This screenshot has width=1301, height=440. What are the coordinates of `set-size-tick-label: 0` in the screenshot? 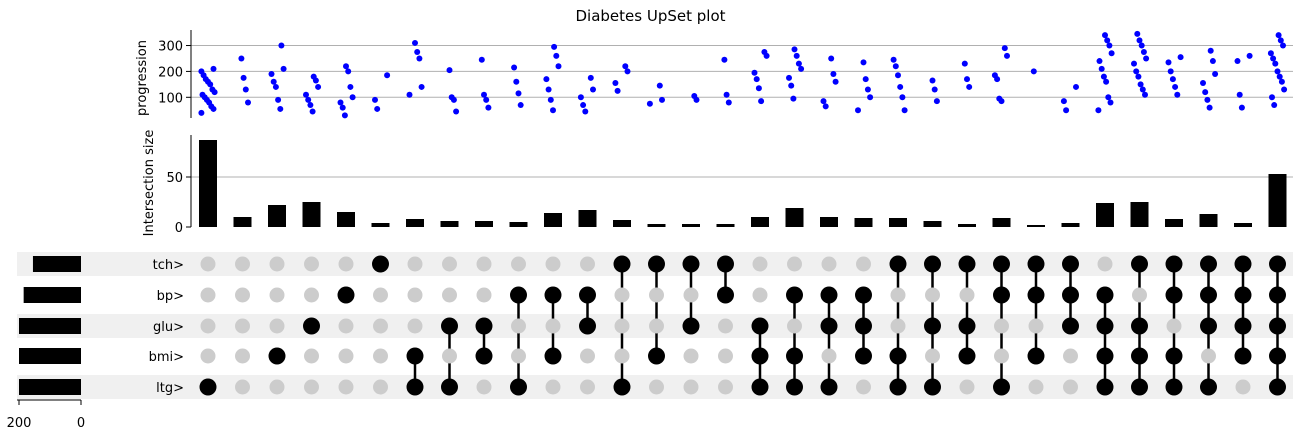 It's located at (81, 423).